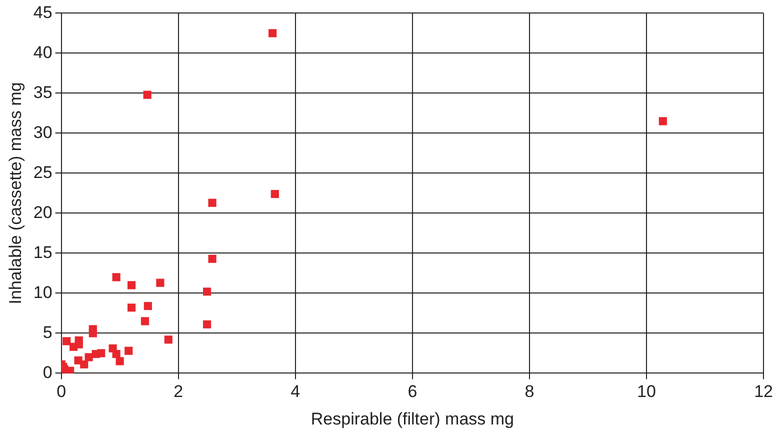 This screenshot has height=436, width=776. Describe the element at coordinates (47, 332) in the screenshot. I see `y-tick-label: 5` at that location.